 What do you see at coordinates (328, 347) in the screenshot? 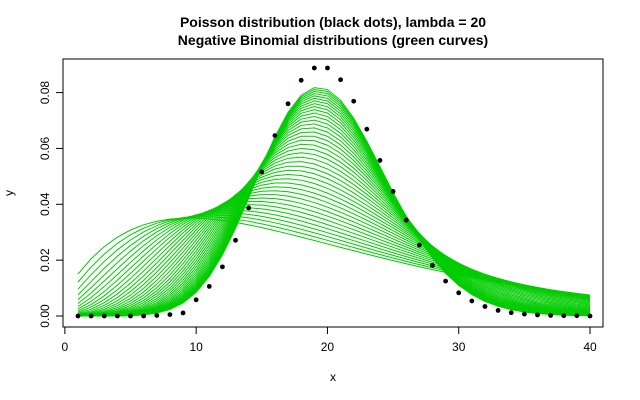
I see `x-tick-label: 20` at bounding box center [328, 347].